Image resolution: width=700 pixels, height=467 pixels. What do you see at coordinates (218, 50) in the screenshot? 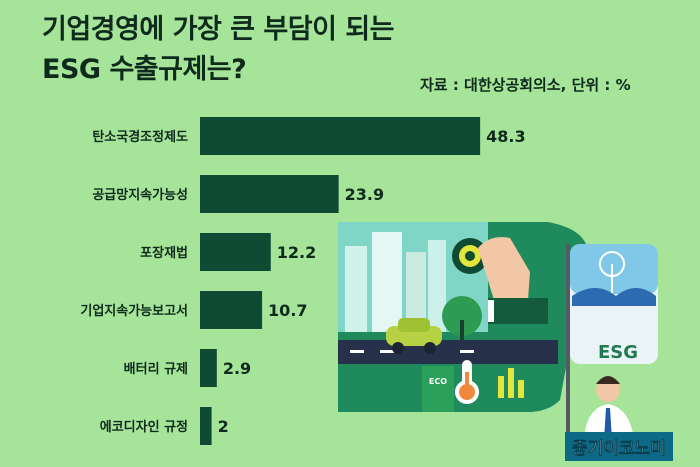
I see `page-title: 기업경영에 가장 큰 부담이 되는 ESG 수출규제는?` at bounding box center [218, 50].